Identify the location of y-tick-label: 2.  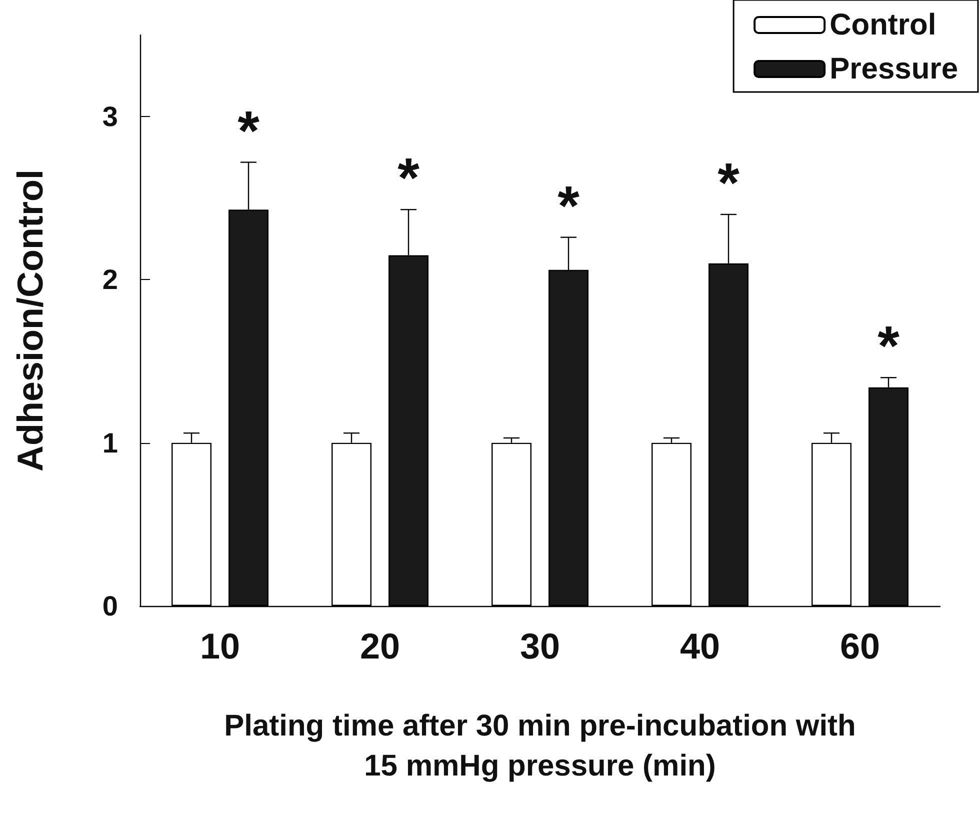
(110, 280).